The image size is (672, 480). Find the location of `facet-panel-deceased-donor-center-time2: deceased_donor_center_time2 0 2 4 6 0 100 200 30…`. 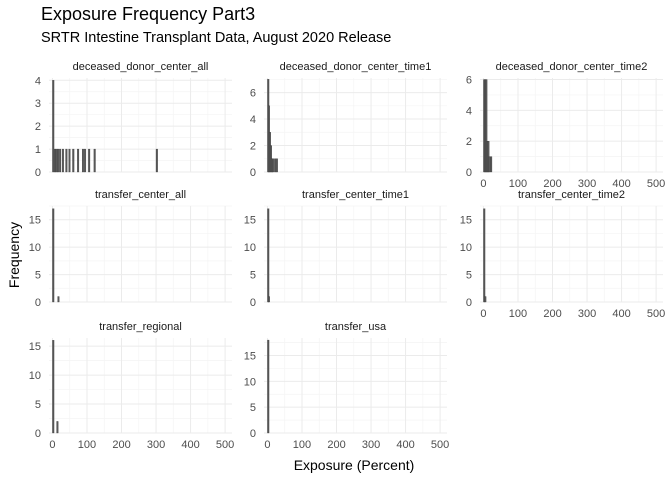

facet-panel-deceased-donor-center-time2: deceased_donor_center_time2 0 2 4 6 0 100 200 30… is located at coordinates (565, 125).